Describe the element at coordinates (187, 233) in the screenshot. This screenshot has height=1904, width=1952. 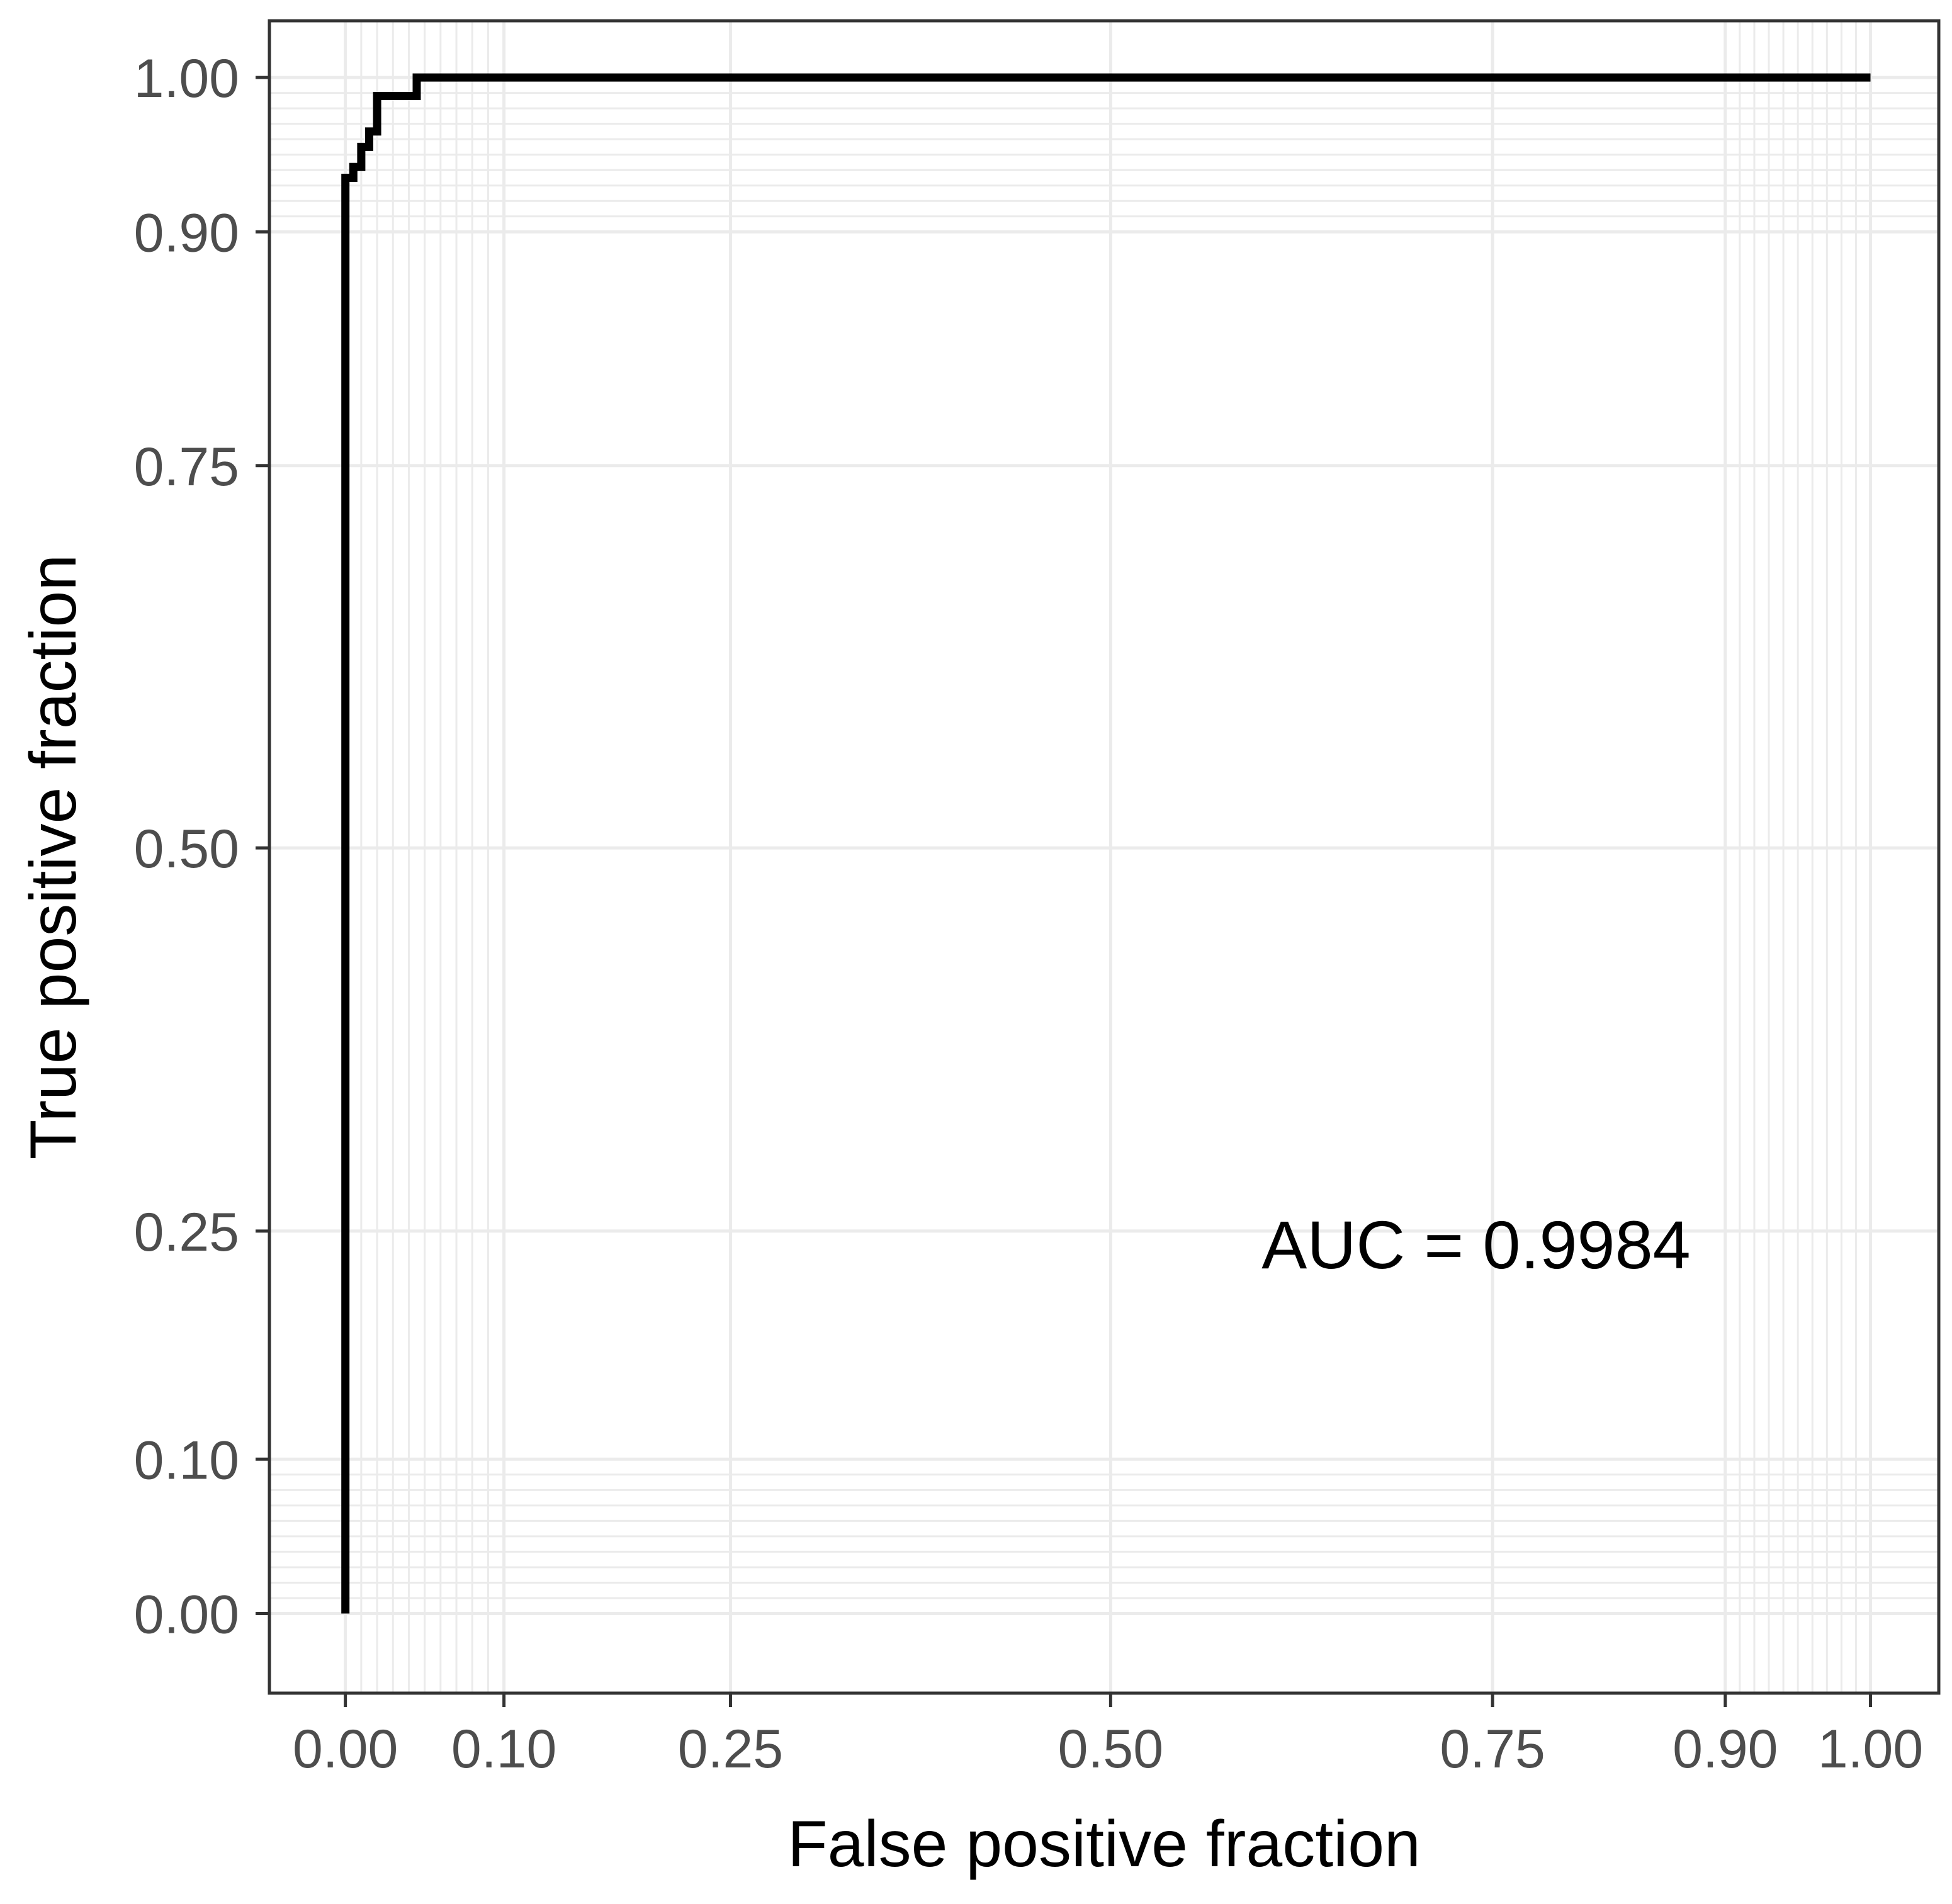
I see `y-tick-label: 0.90` at that location.